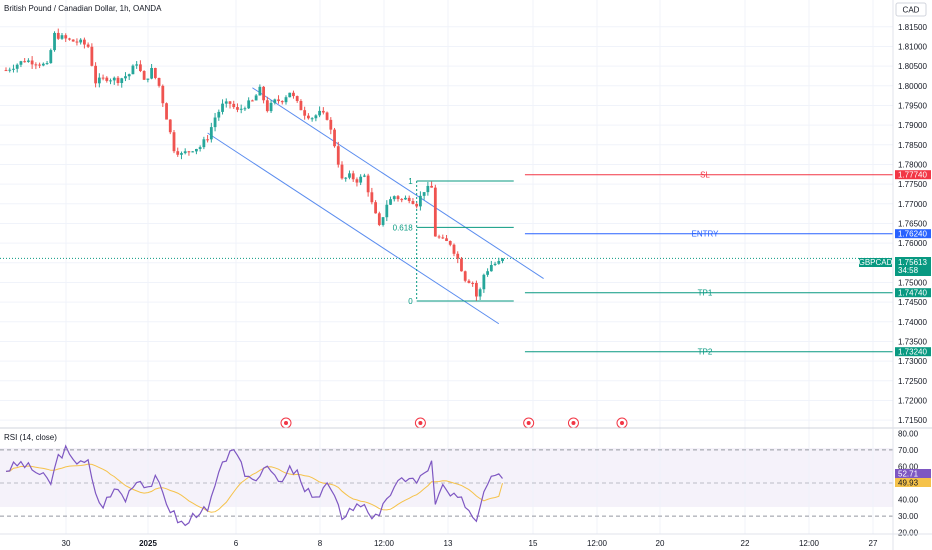  I want to click on level-tag-bg, so click(913, 293).